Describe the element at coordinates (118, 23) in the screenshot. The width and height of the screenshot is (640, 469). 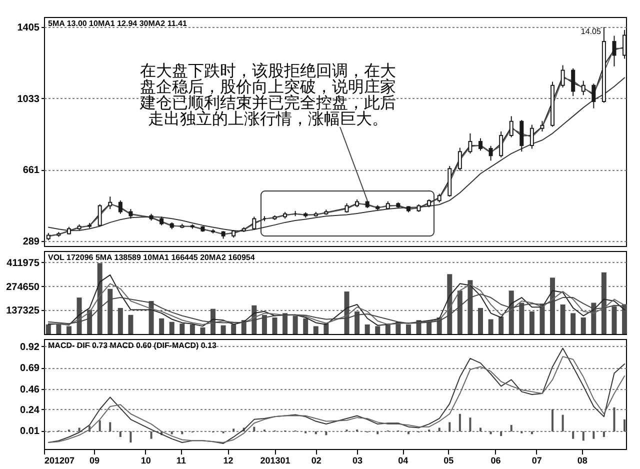
I see `annotation: 5MA 13.00 10MA1 12.94 30MA2 11.41` at that location.